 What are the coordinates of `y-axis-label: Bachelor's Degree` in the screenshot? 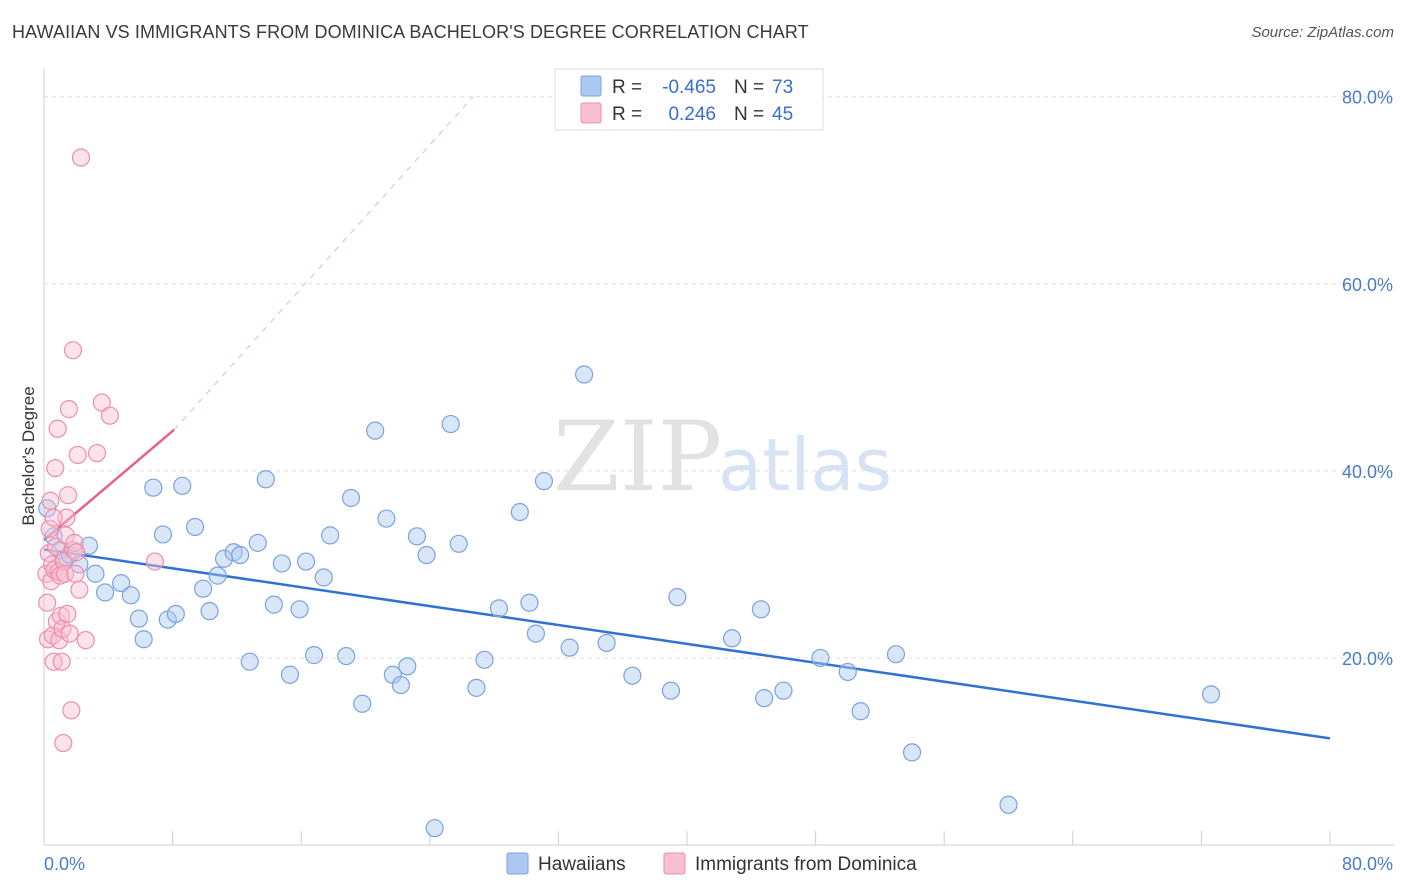 It's located at (28, 455).